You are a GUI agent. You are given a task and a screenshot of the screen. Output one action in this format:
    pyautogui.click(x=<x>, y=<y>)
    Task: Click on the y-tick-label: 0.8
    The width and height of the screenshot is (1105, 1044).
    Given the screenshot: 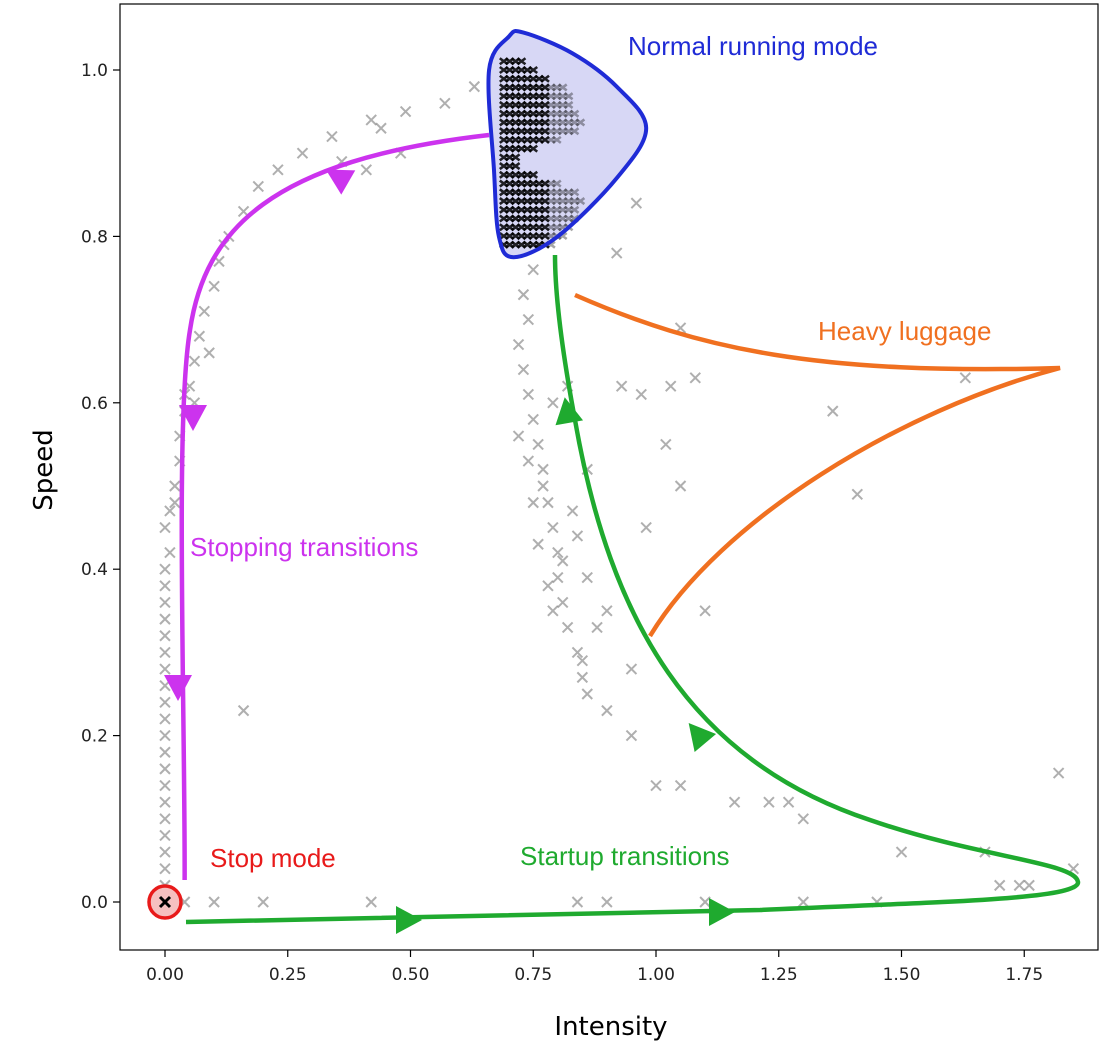 What is the action you would take?
    pyautogui.click(x=94, y=237)
    